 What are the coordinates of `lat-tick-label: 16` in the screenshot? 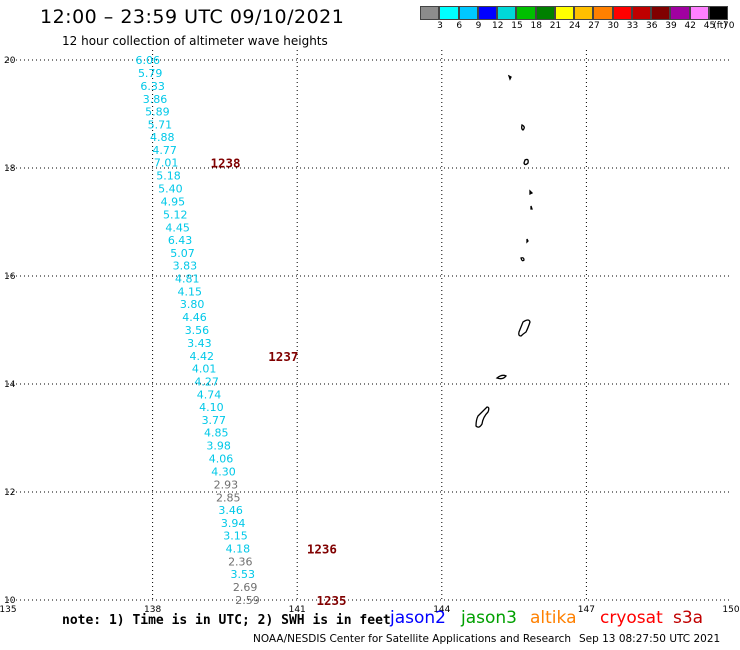 It's located at (10, 277).